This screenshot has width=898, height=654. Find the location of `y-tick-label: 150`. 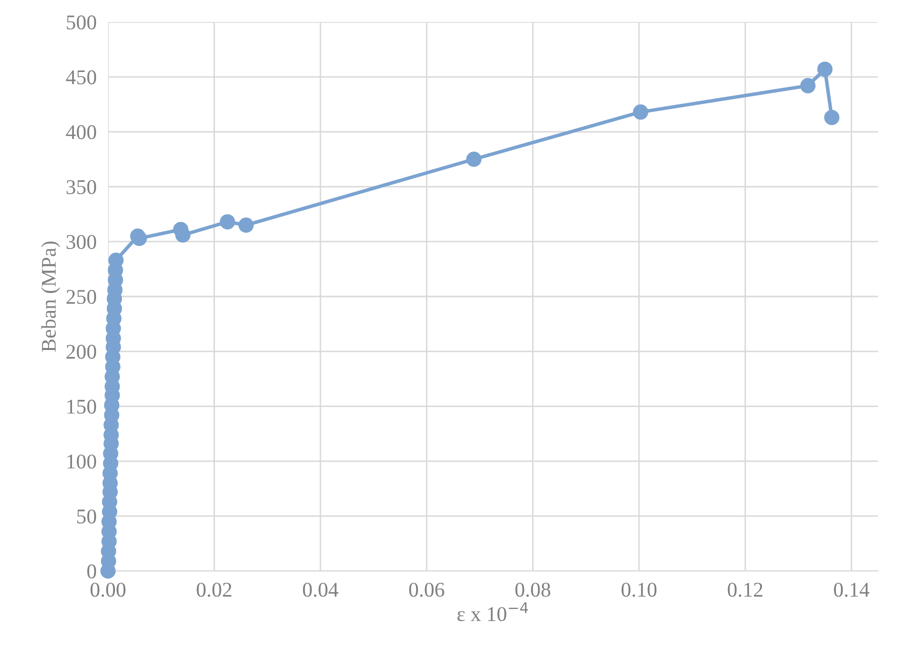

y-tick-label: 150 is located at coordinates (81, 407).